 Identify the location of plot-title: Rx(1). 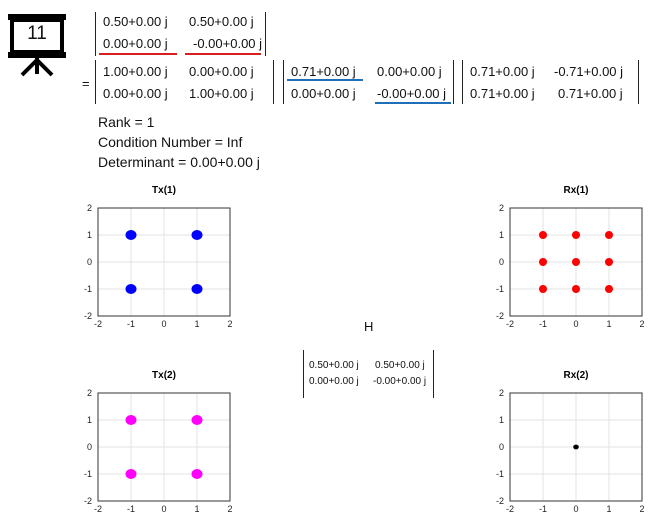
(575, 190).